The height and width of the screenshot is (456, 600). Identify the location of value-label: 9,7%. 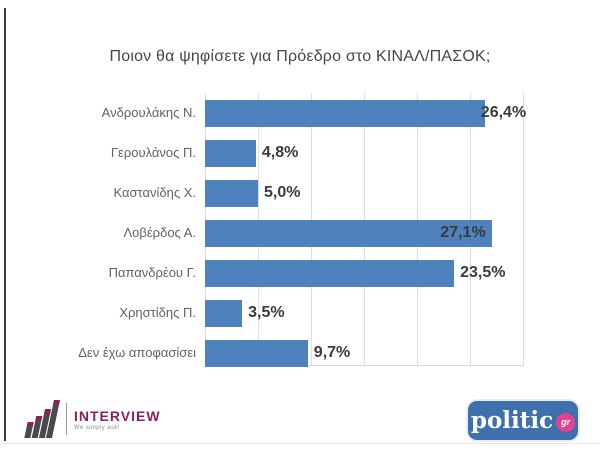
(332, 352).